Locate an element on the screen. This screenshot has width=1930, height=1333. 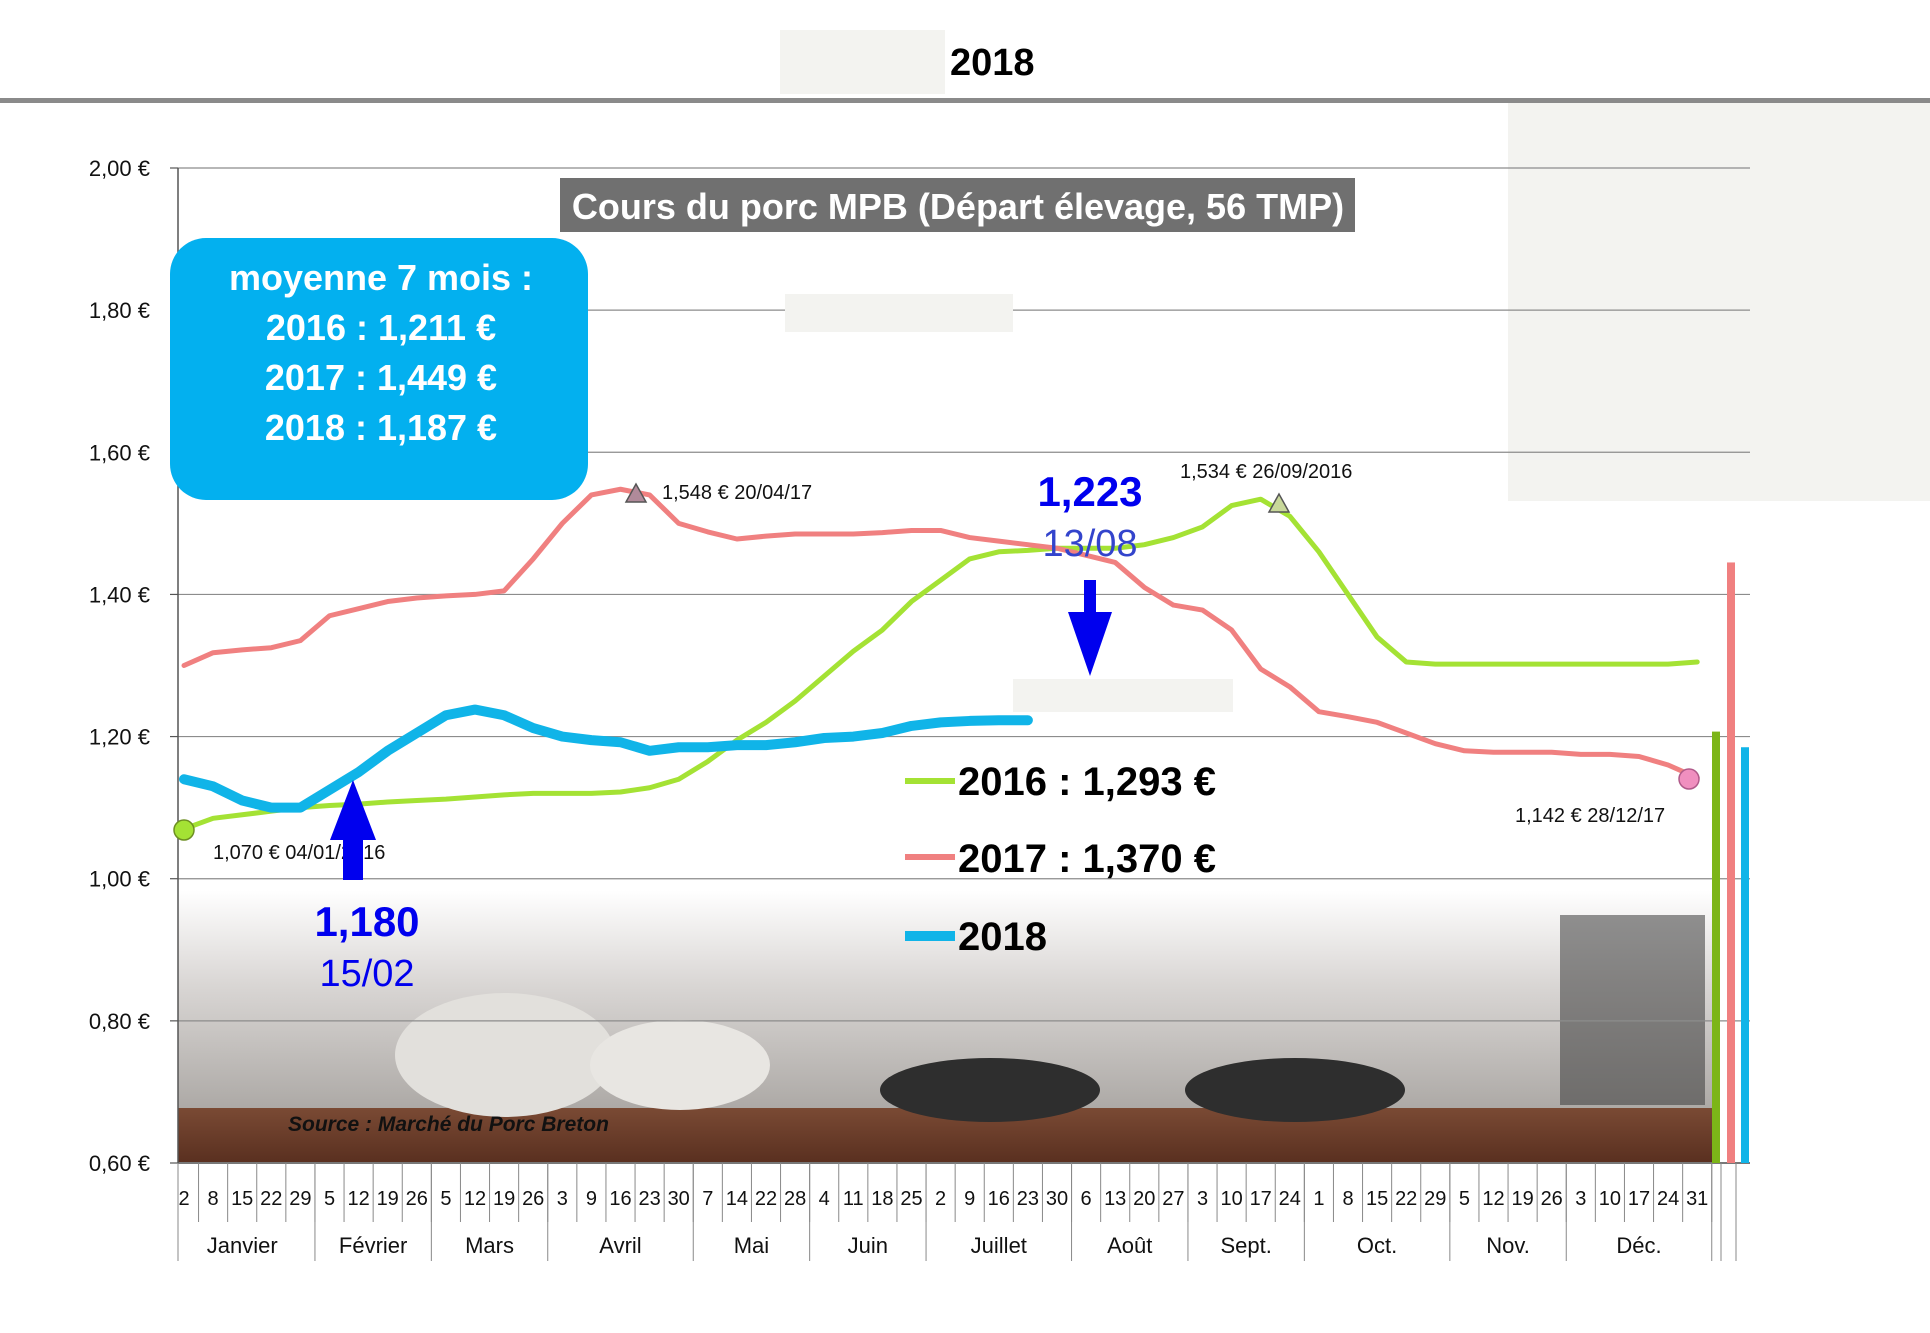
month-label: Février is located at coordinates (373, 1245).